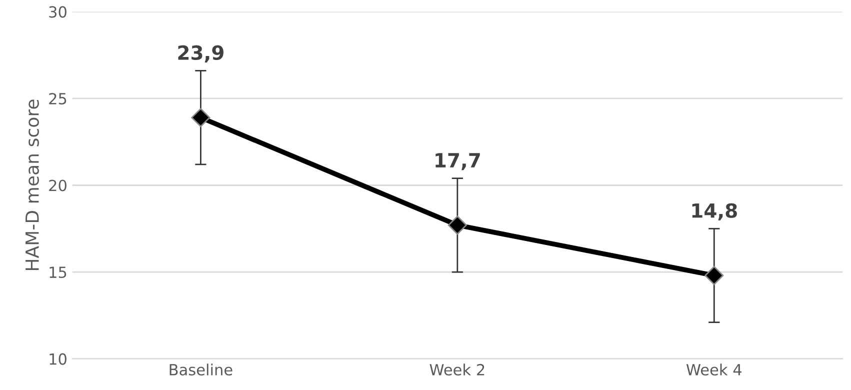 The width and height of the screenshot is (851, 390). Describe the element at coordinates (58, 359) in the screenshot. I see `y-tick-label: 10` at that location.